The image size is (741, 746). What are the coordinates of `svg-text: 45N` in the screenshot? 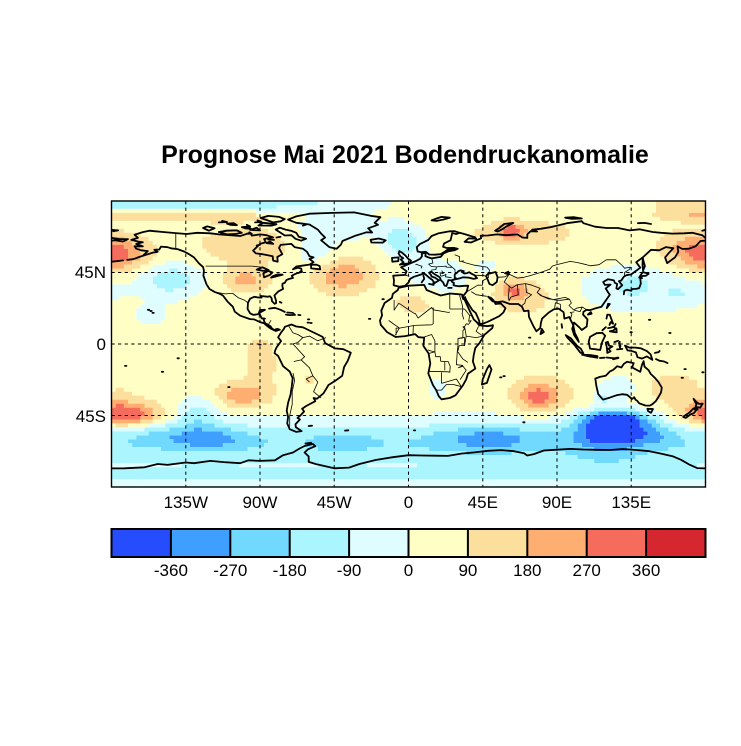 It's located at (90, 272).